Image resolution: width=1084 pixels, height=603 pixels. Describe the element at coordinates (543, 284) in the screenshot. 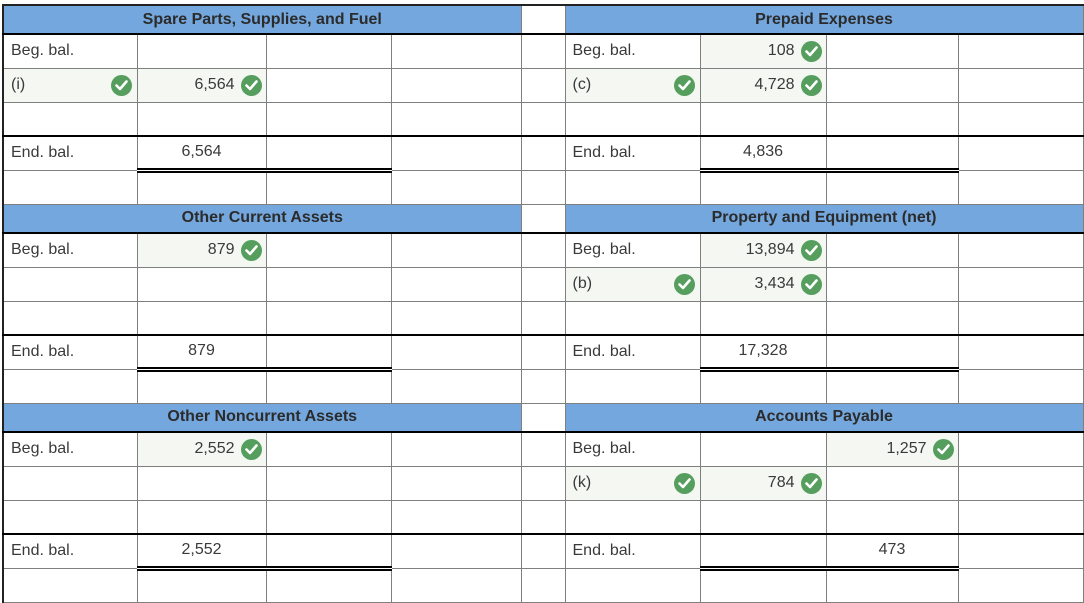

I see `account-row: (b) 3,434` at that location.